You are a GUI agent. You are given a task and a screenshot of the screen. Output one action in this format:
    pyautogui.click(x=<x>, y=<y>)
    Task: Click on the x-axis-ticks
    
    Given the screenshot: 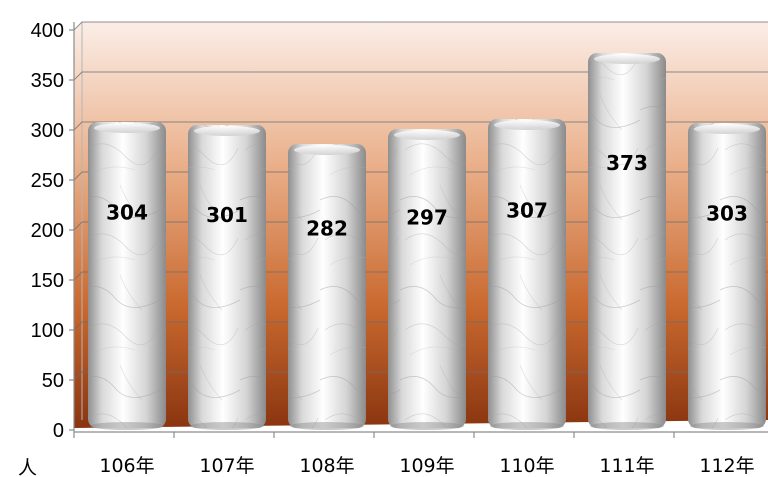 What is the action you would take?
    pyautogui.click(x=374, y=435)
    